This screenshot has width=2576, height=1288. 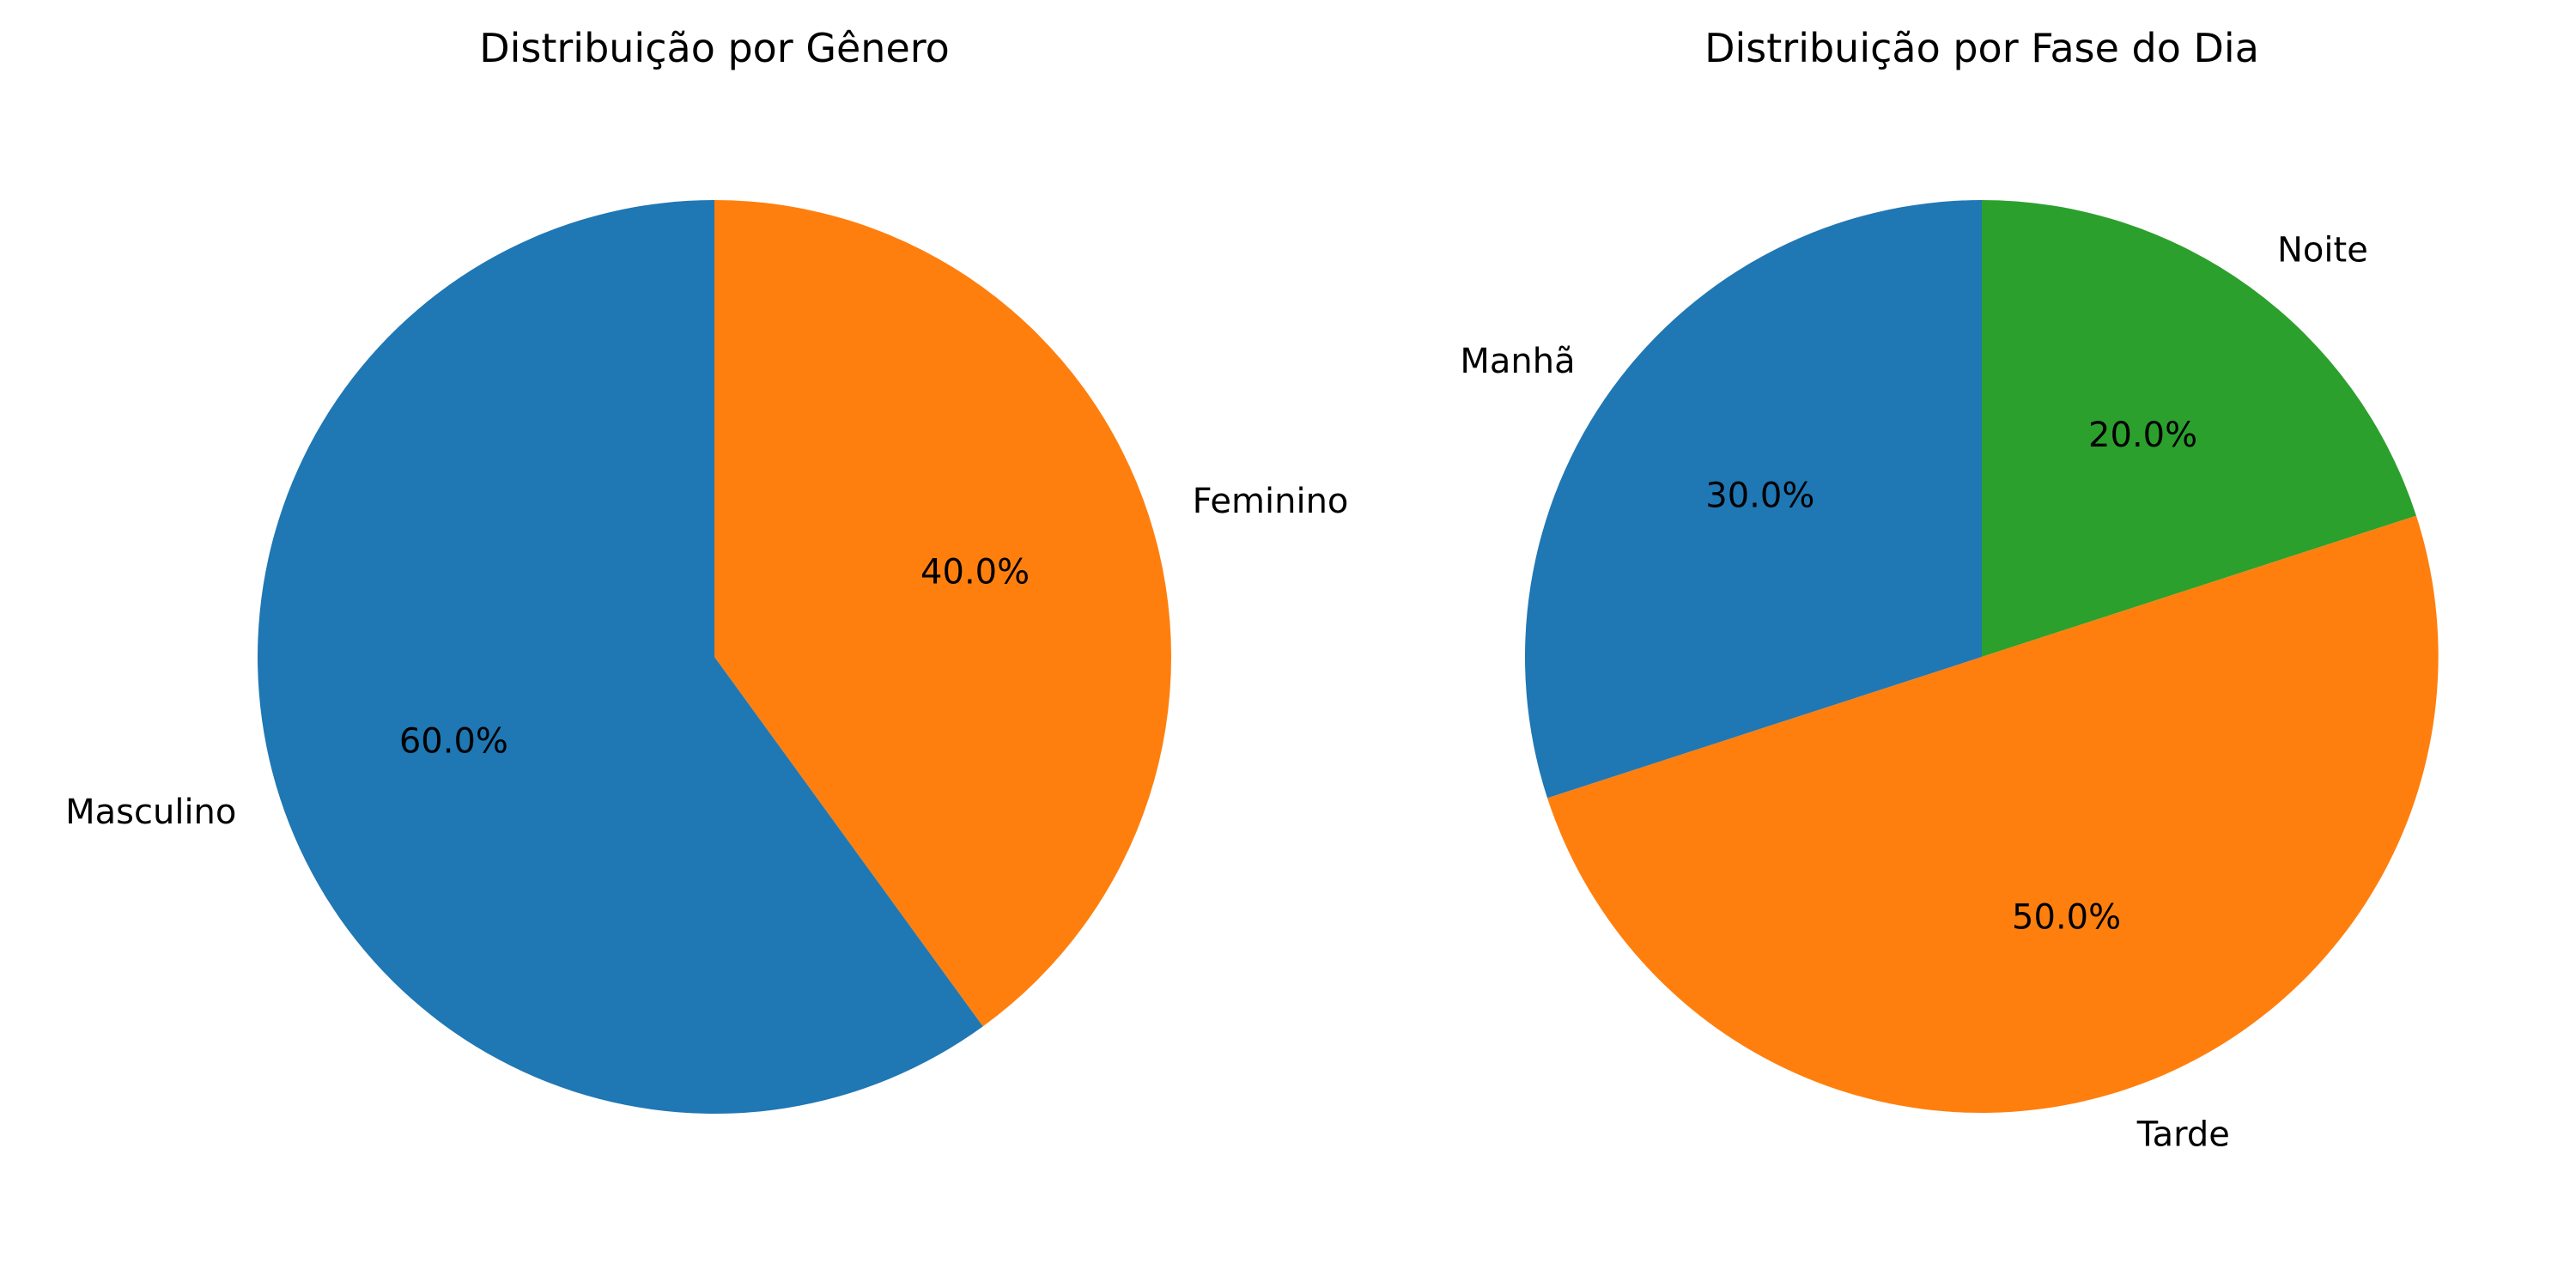 I want to click on chart-title: Distribuição por Gênero, so click(x=715, y=48).